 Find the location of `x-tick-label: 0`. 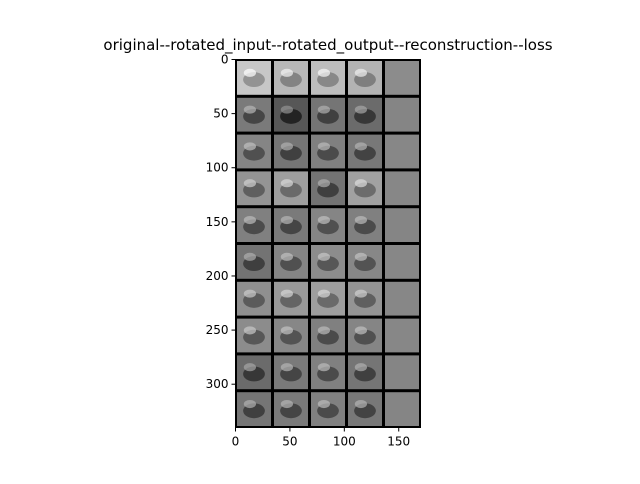

x-tick-label: 0 is located at coordinates (236, 442).